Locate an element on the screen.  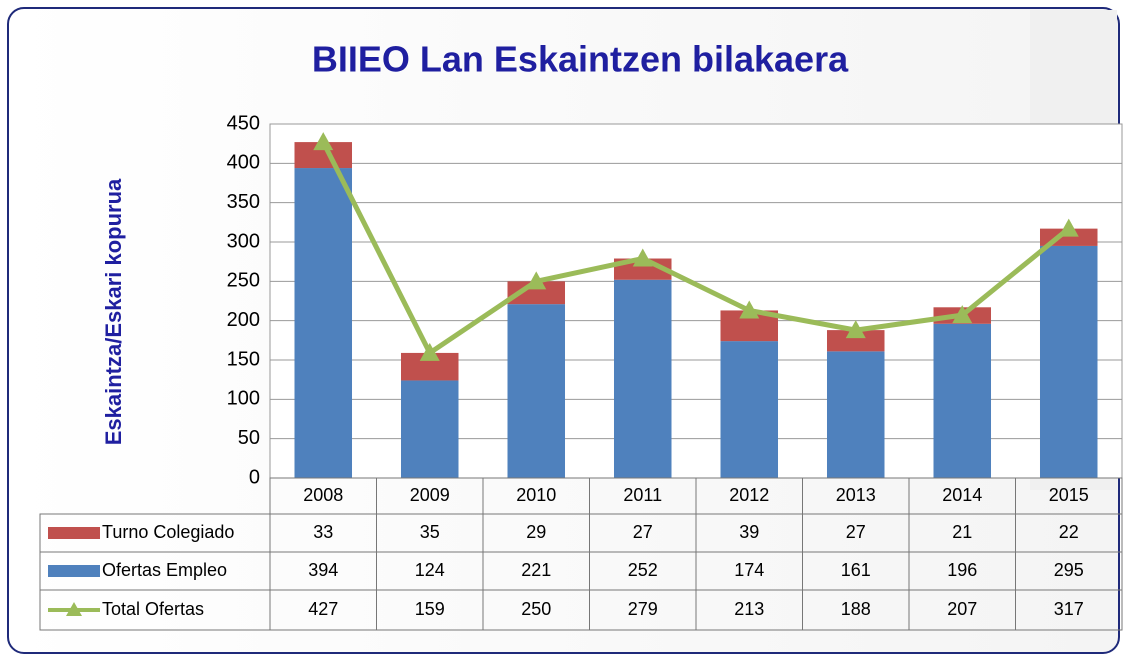
table-value: 213 is located at coordinates (749, 609).